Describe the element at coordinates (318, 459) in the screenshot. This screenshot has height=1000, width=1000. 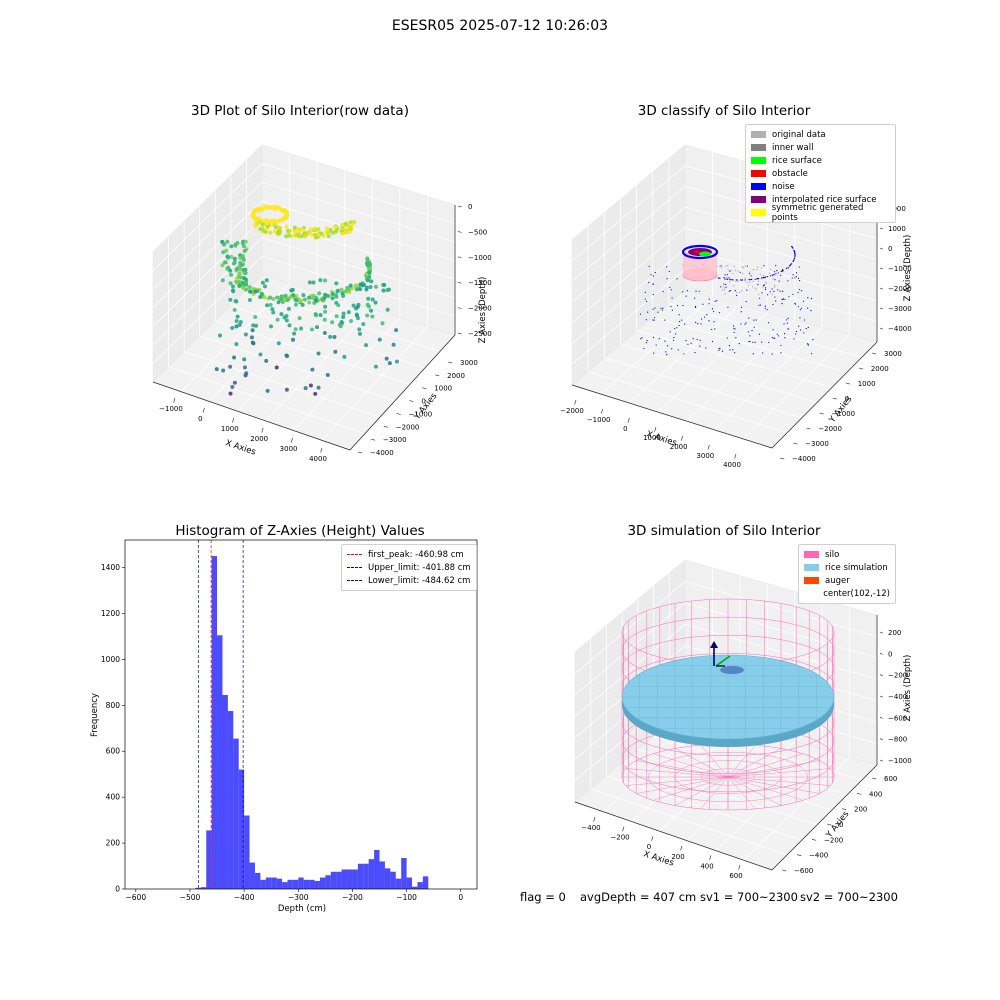
I see `tick-label: 4000` at that location.